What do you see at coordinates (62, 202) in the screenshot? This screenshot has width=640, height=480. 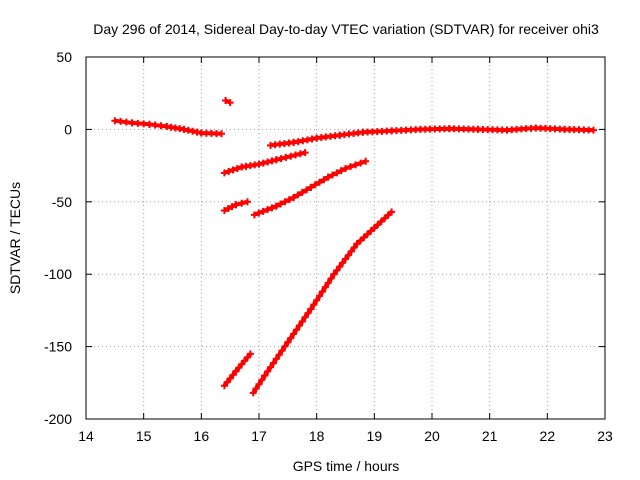 I see `y-tick-label: -50` at bounding box center [62, 202].